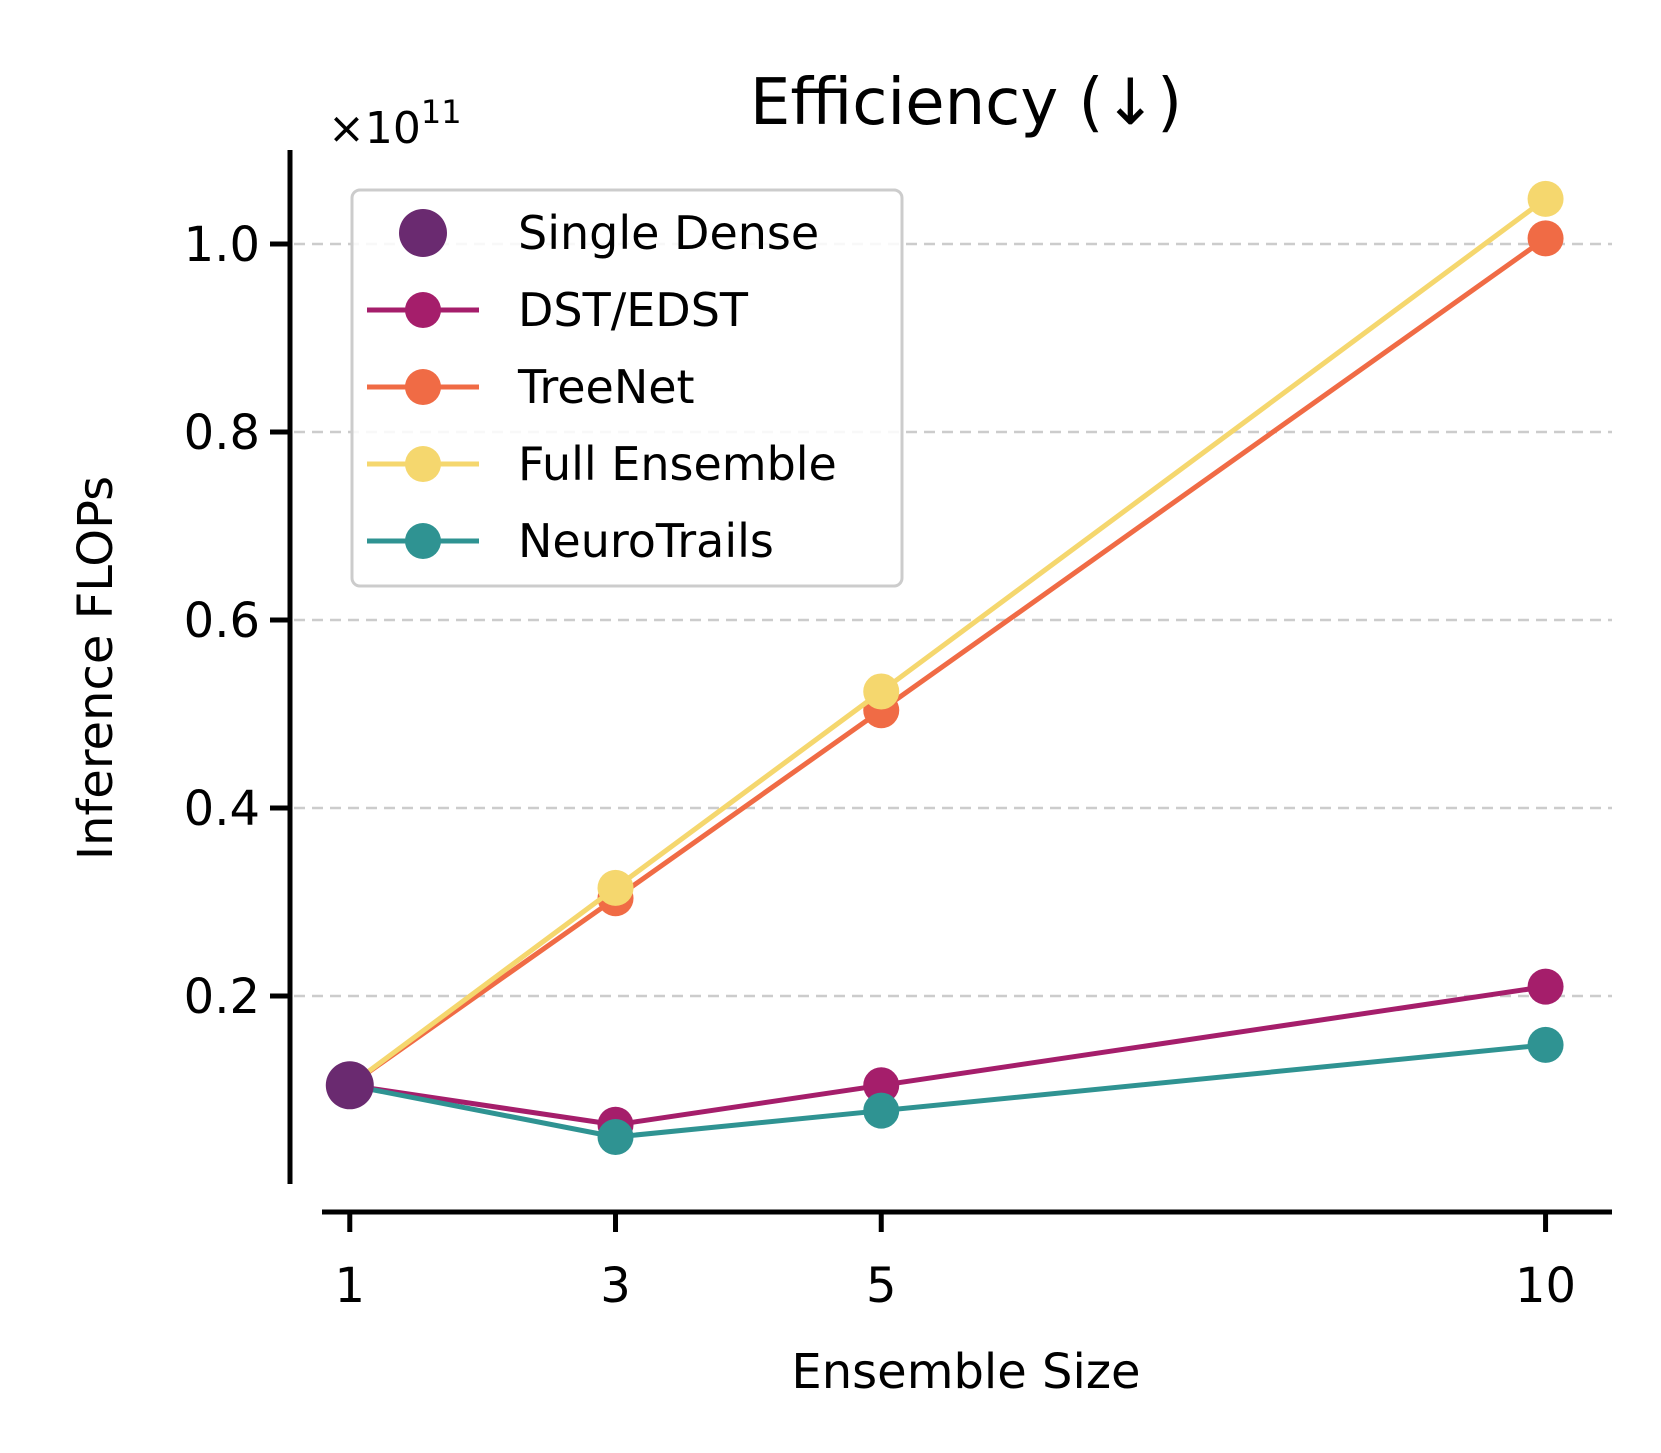 This screenshot has height=1453, width=1661. I want to click on legend-label-full-ensemble: Full Ensemble, so click(677, 464).